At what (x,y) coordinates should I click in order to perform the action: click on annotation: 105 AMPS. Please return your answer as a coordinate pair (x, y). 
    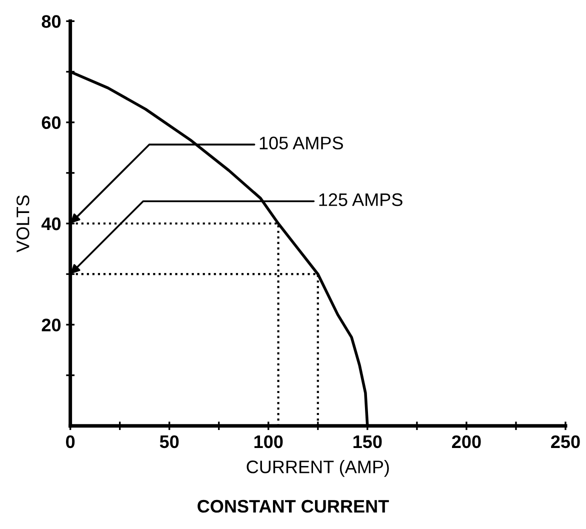
    Looking at the image, I should click on (301, 143).